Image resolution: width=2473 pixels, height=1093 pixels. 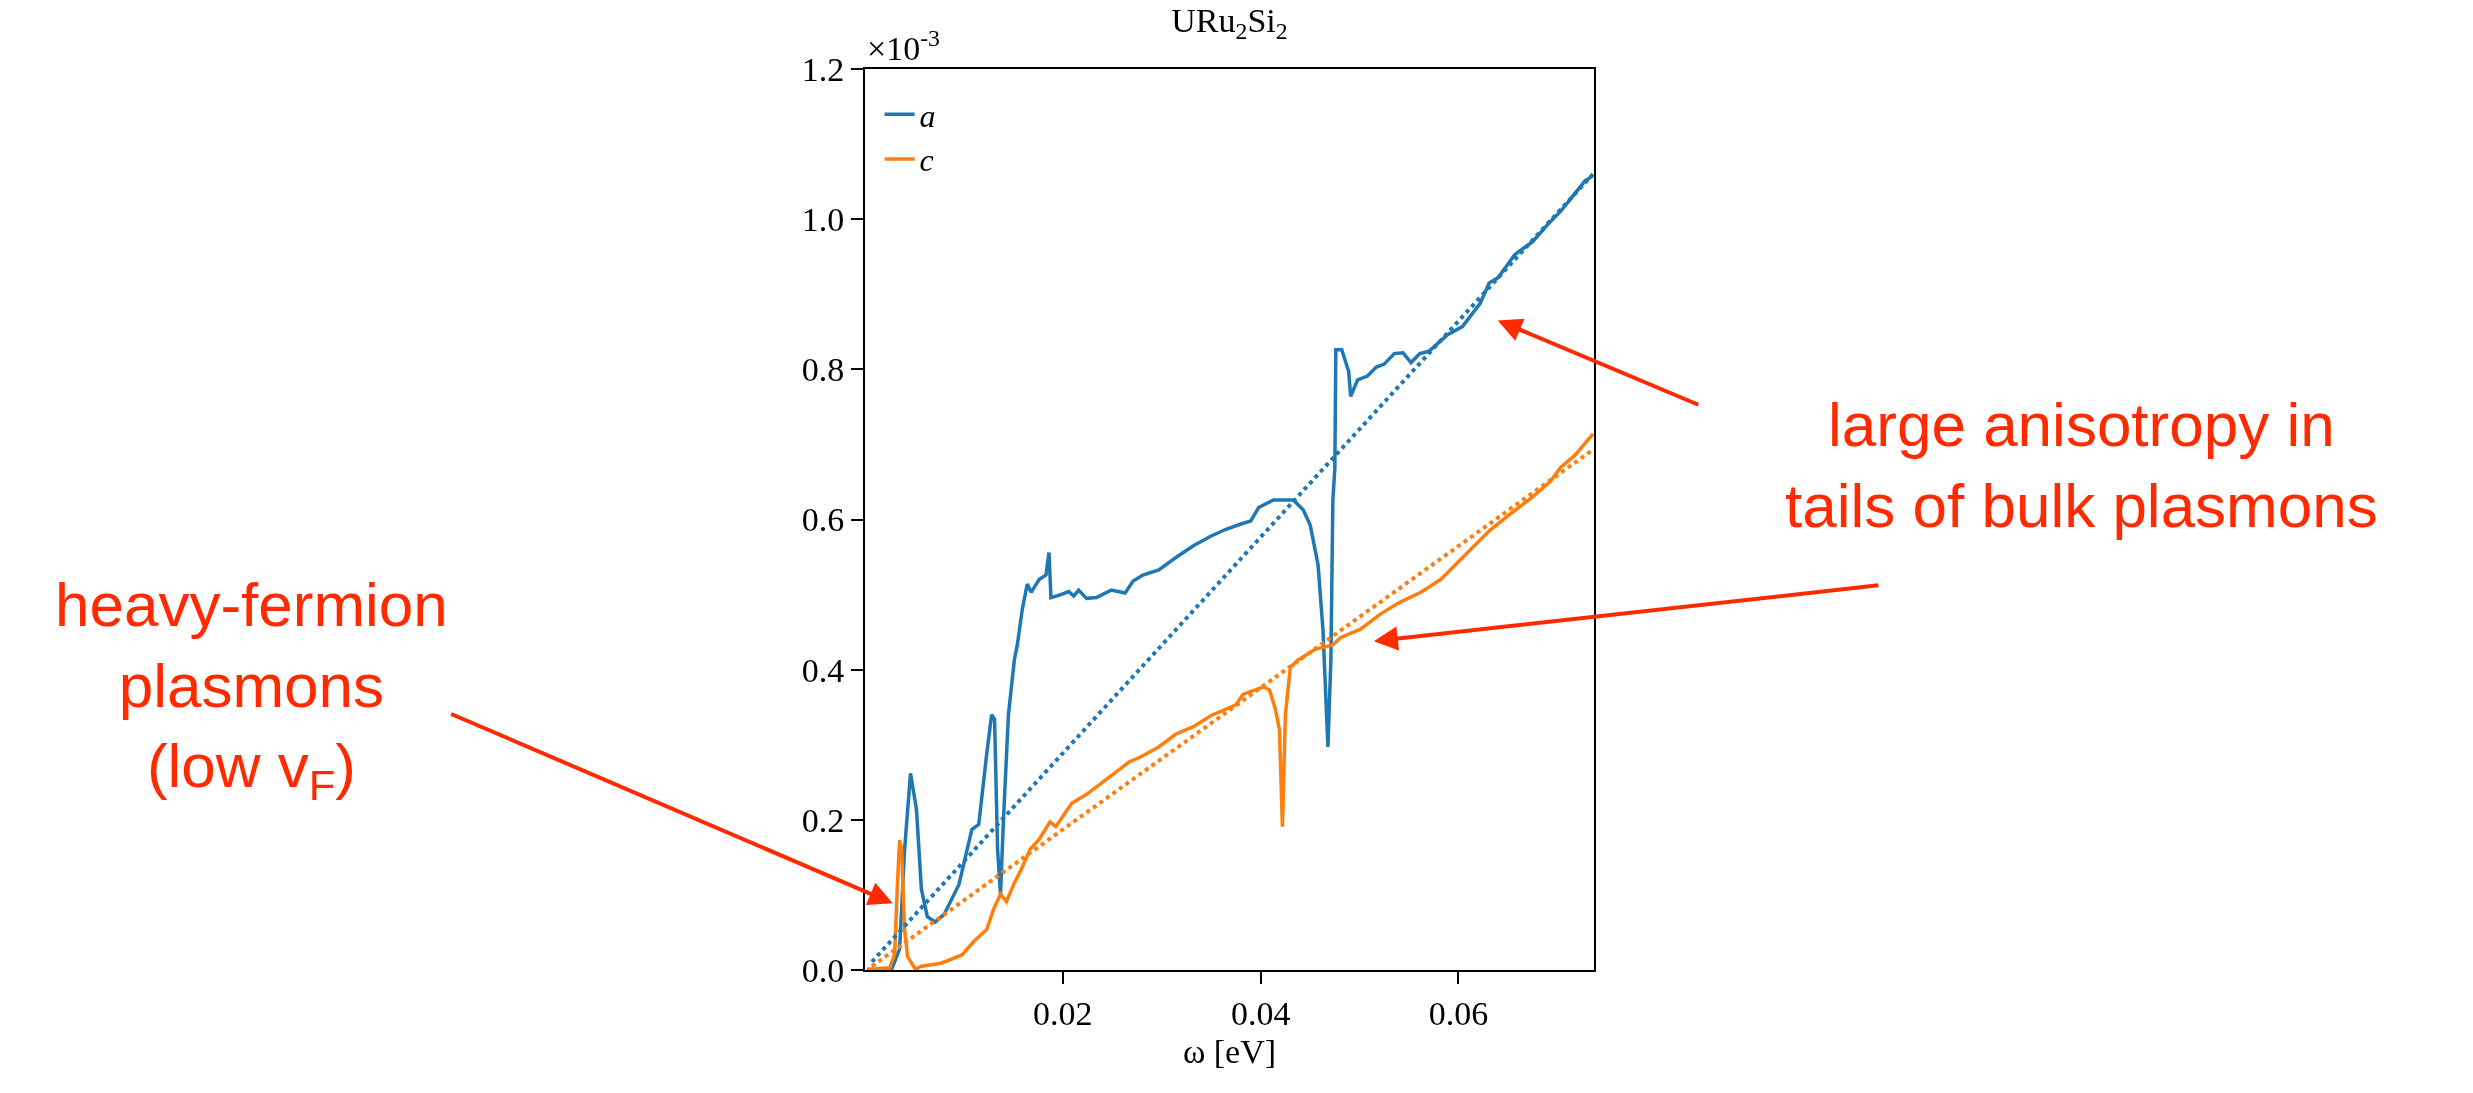 What do you see at coordinates (823, 520) in the screenshot?
I see `y-tick-label: 0.6` at bounding box center [823, 520].